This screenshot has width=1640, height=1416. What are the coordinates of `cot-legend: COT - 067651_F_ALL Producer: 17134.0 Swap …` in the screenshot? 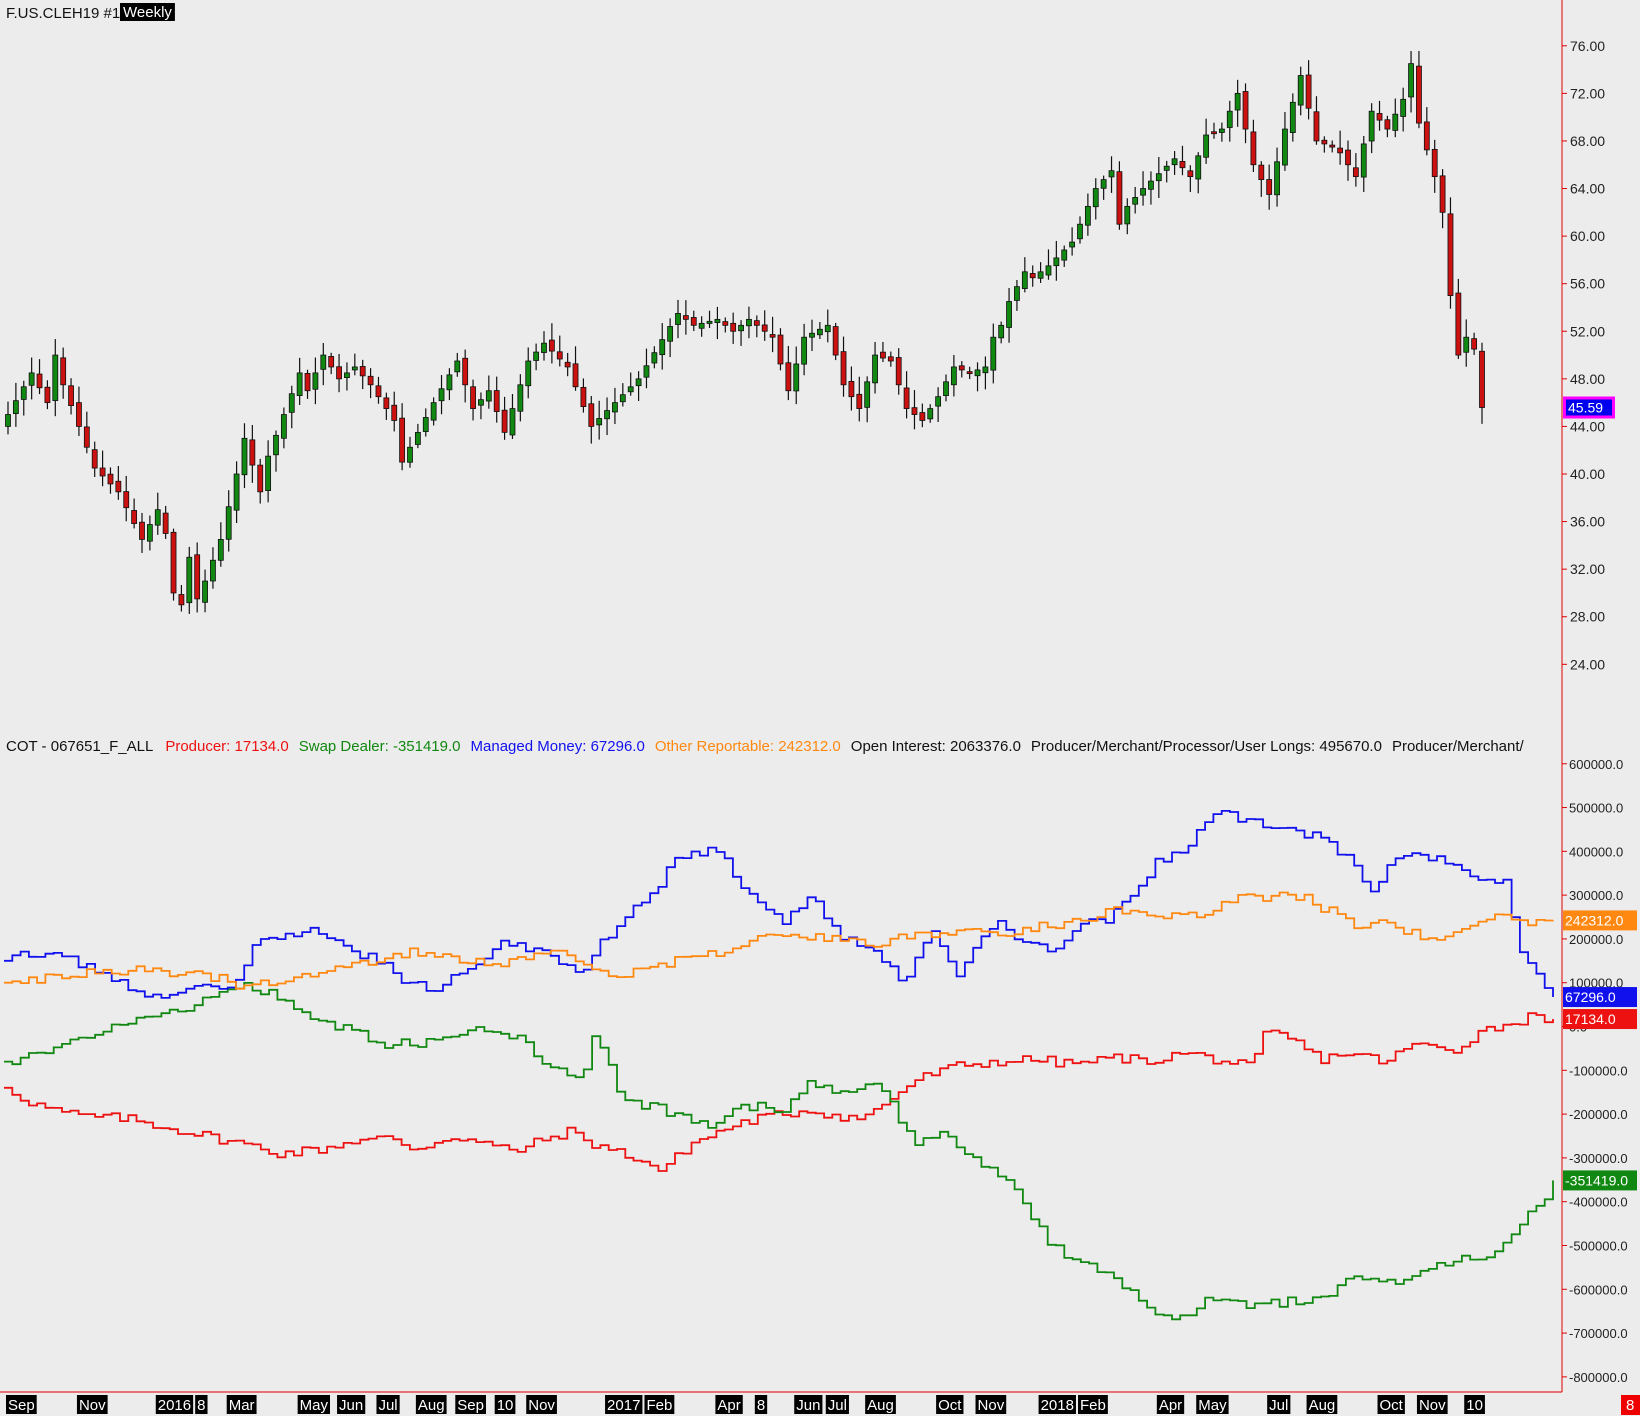 It's located at (823, 747).